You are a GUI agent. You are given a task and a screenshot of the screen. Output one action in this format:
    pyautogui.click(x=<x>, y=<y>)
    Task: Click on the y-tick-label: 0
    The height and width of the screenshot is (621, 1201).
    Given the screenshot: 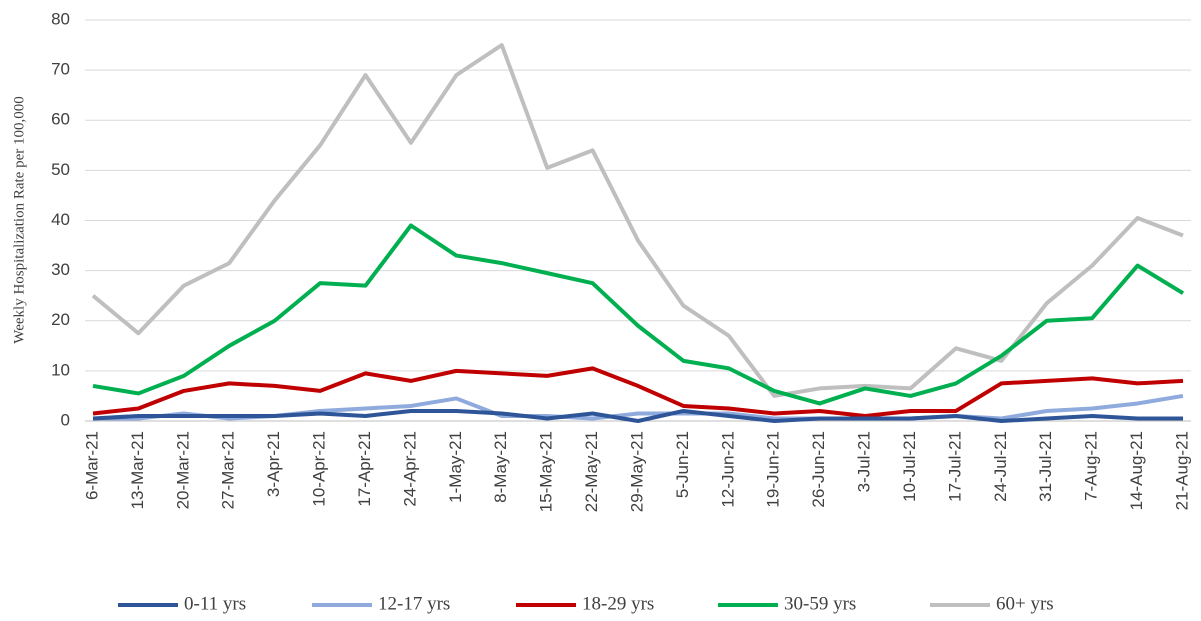 What is the action you would take?
    pyautogui.click(x=65, y=419)
    